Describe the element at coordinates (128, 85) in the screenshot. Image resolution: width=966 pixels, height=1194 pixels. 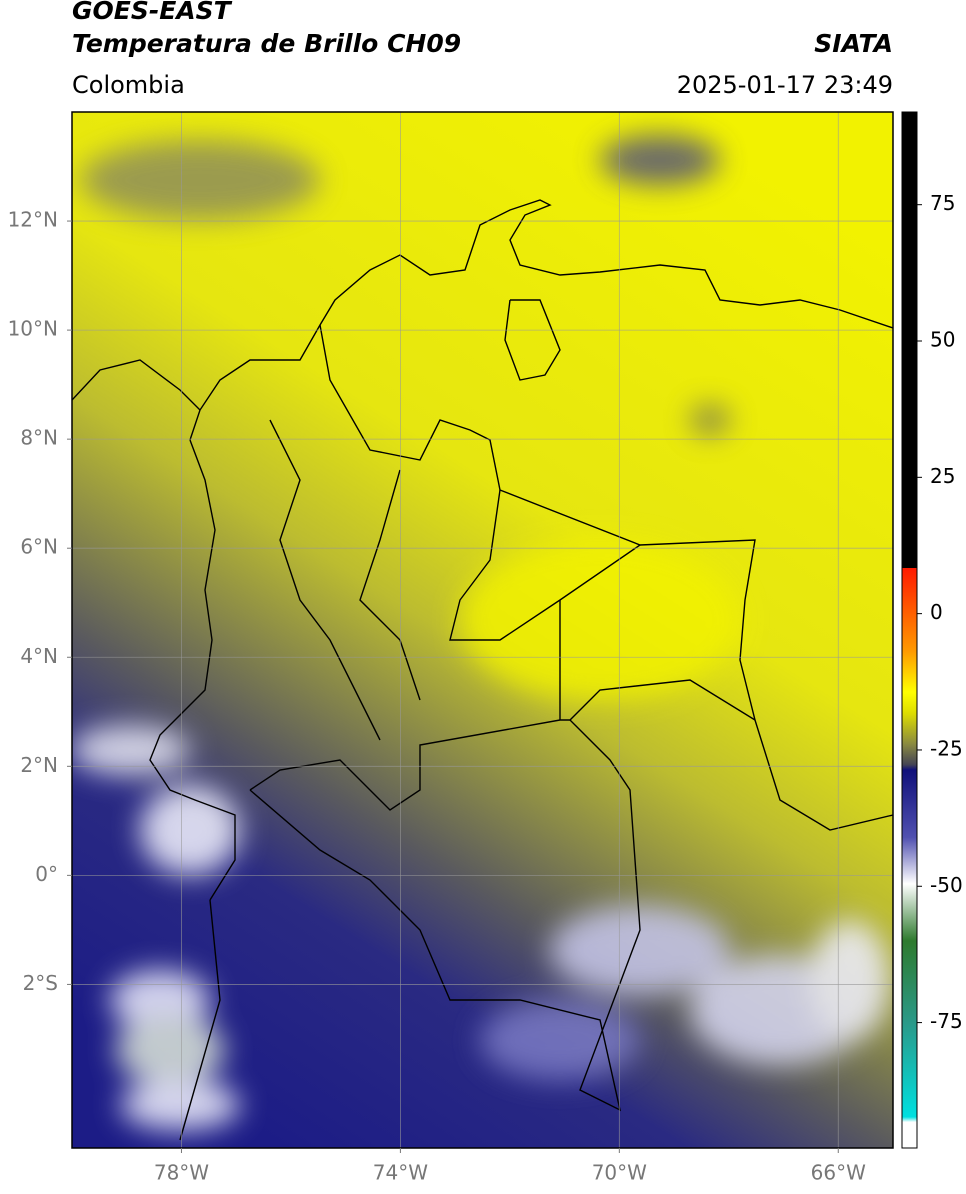
I see `region: Colombia` at that location.